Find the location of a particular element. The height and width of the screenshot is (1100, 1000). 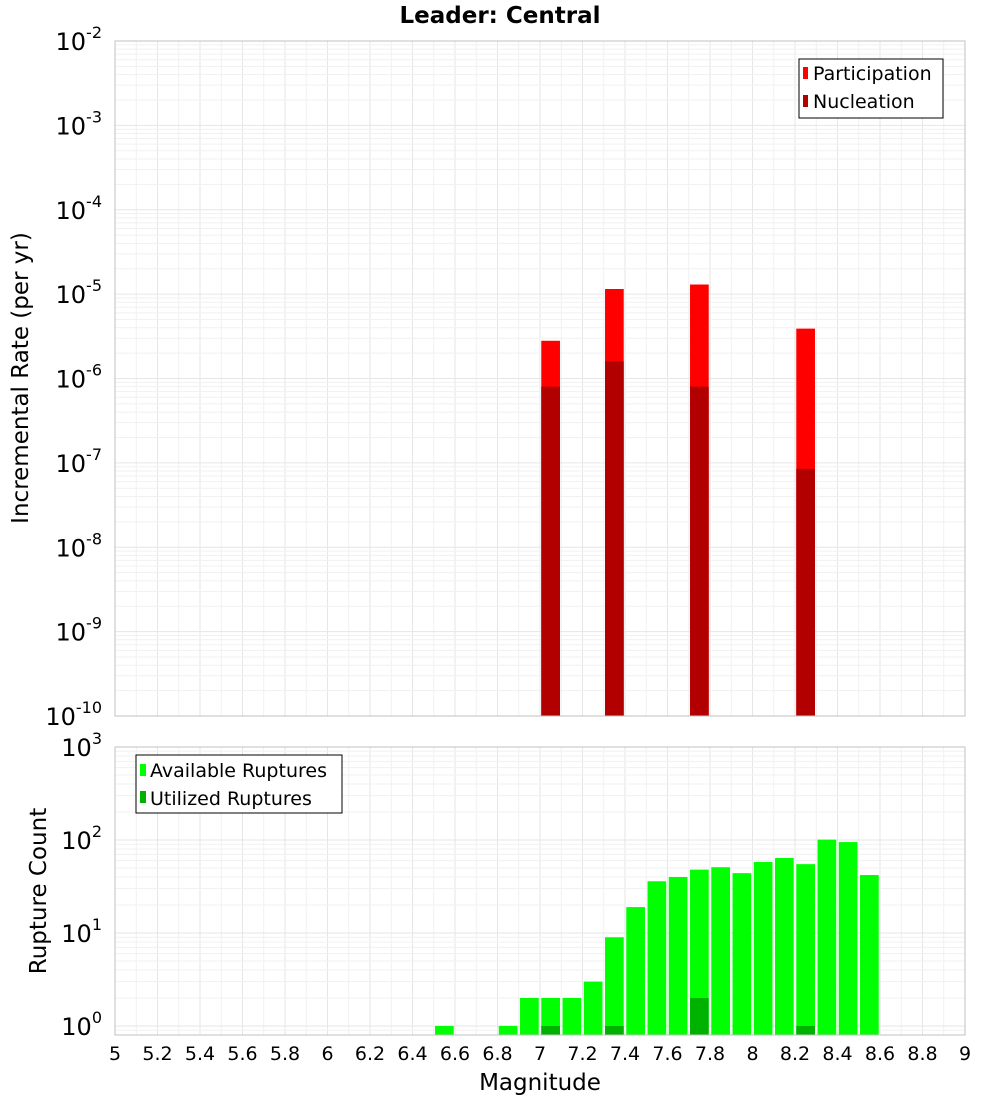

count-y-tick-label: 10¹ is located at coordinates (81, 931).